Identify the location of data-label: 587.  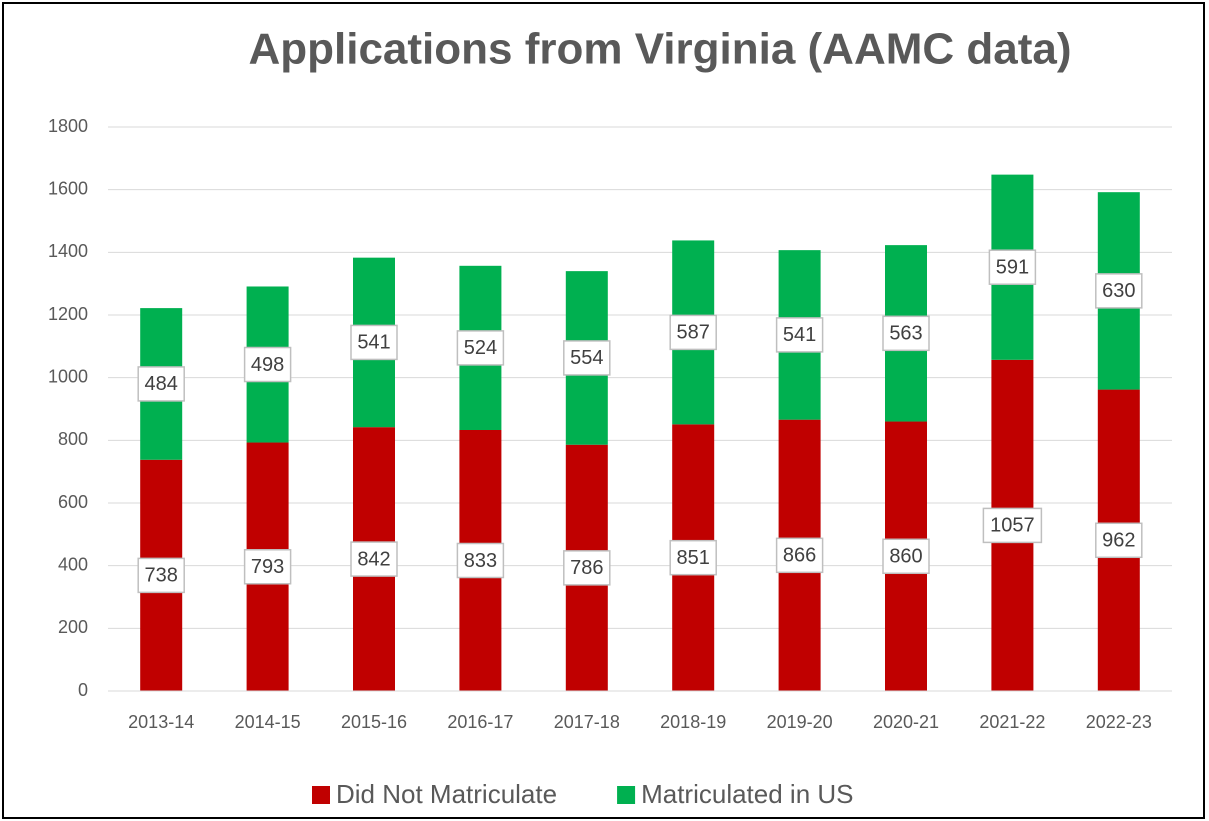
(693, 333).